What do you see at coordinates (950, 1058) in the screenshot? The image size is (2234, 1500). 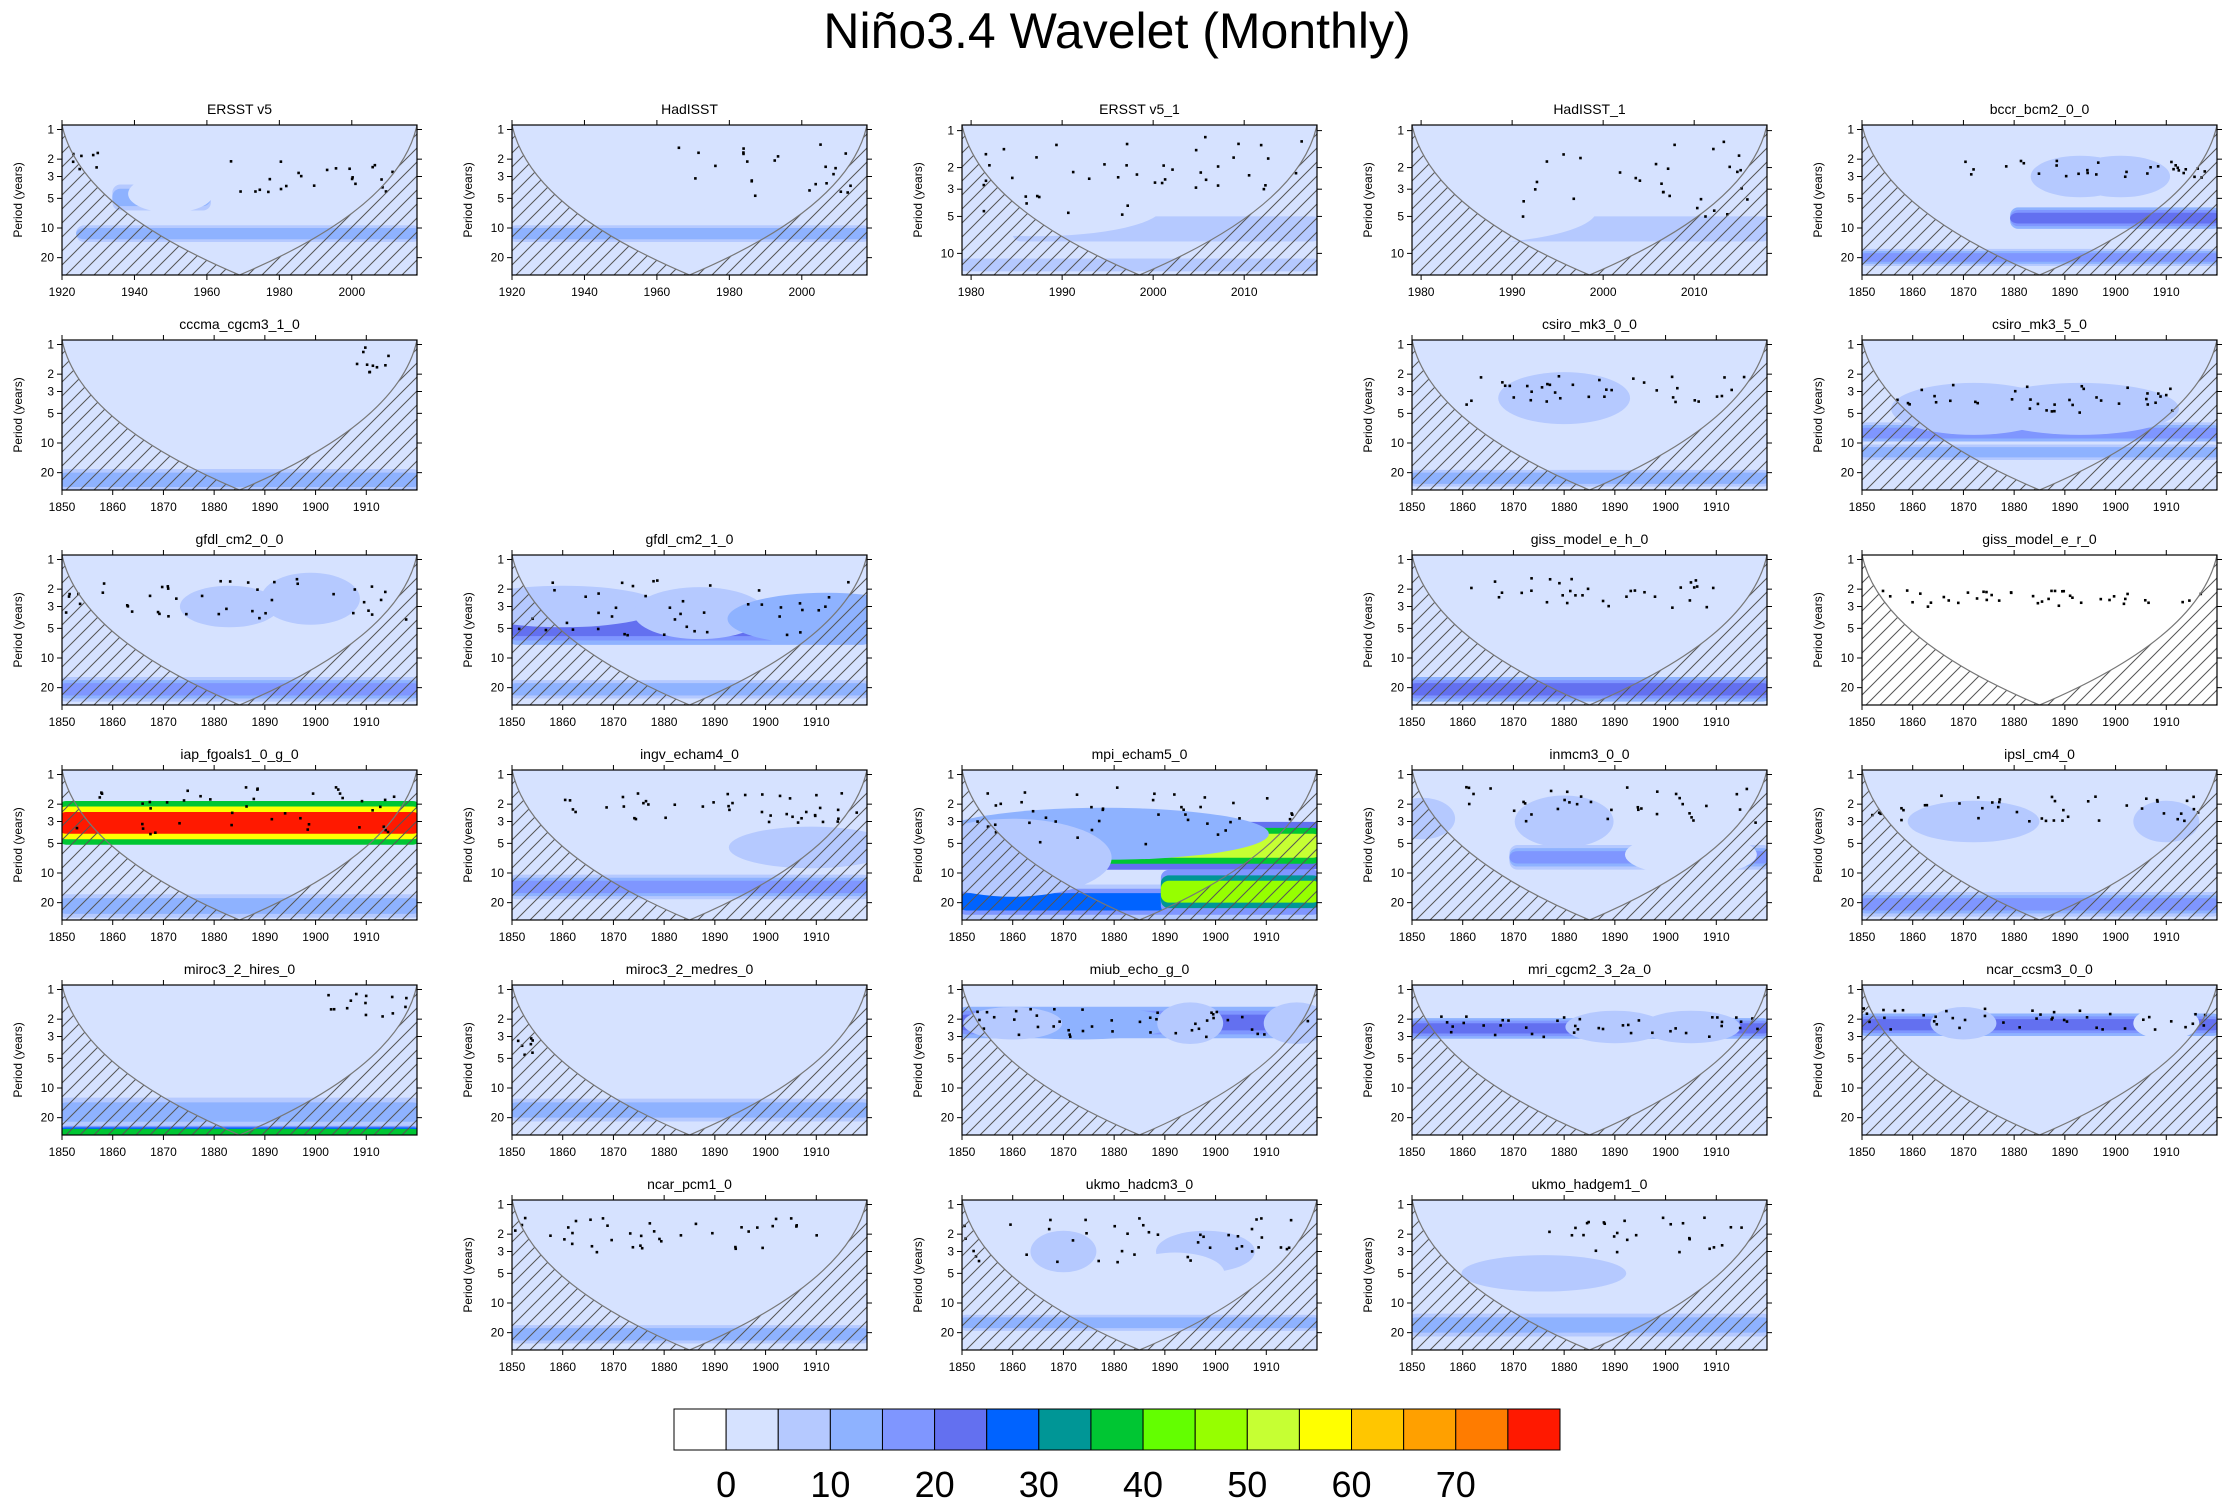 I see `y-tick-label: 5` at bounding box center [950, 1058].